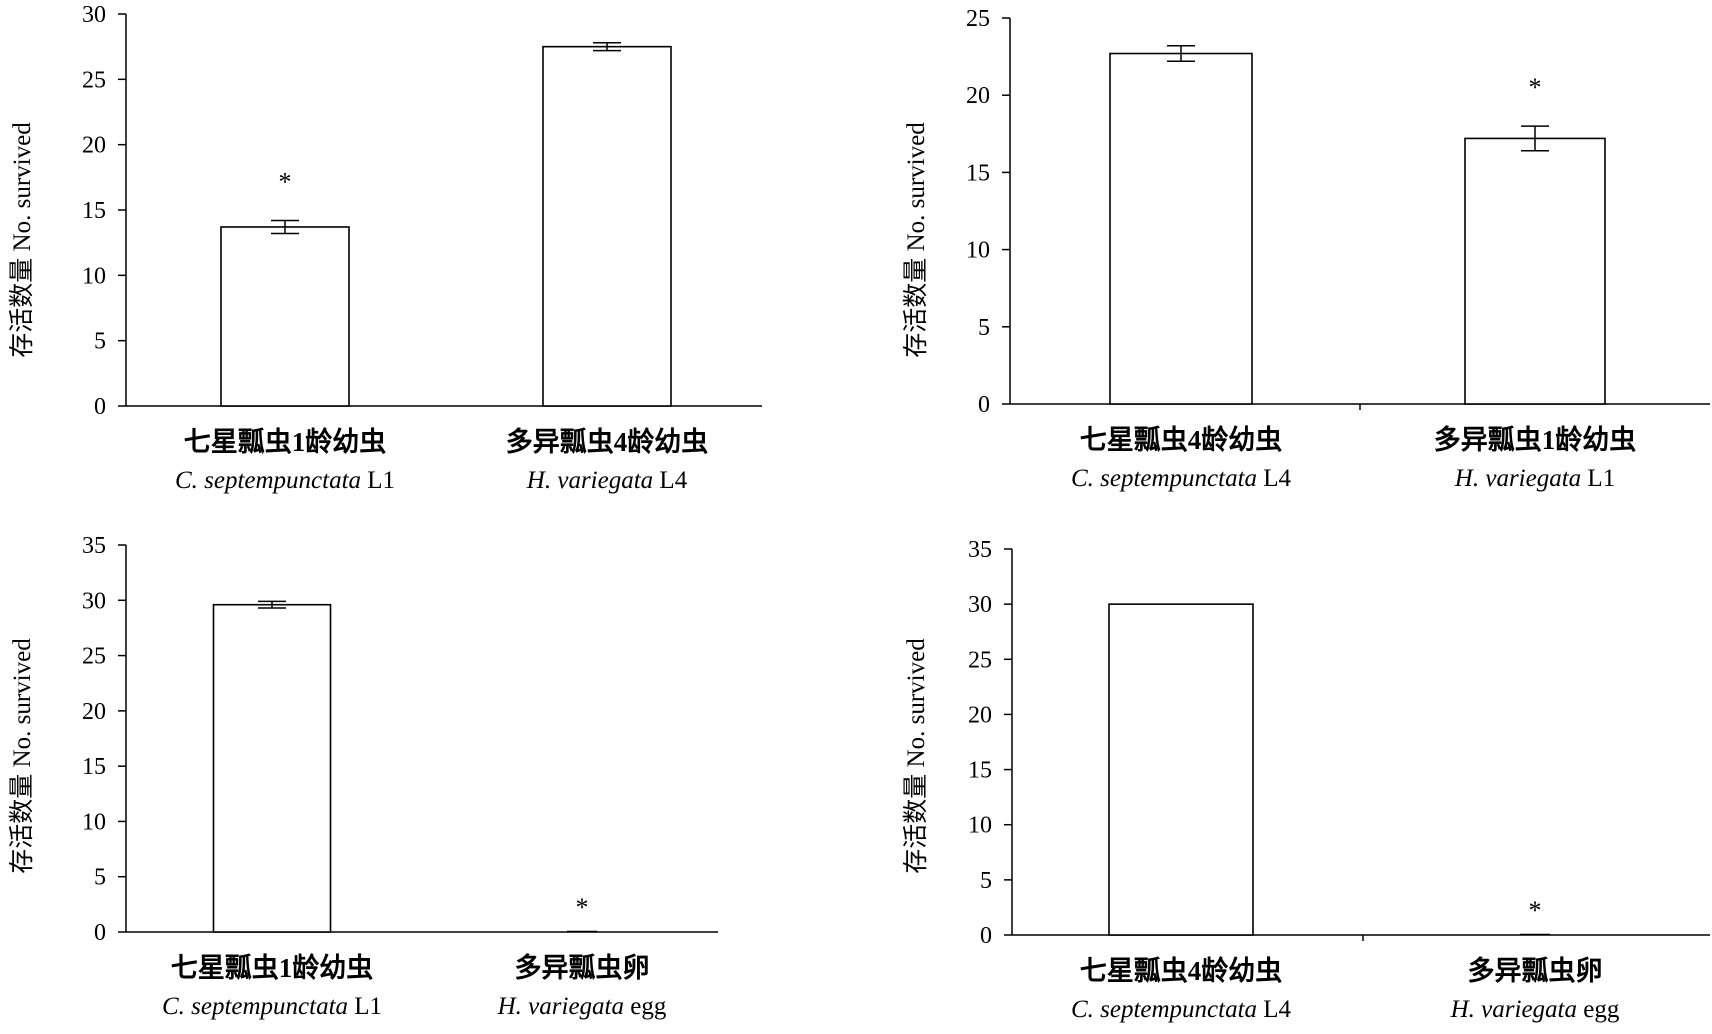  What do you see at coordinates (607, 441) in the screenshot?
I see `x-category-label-chinese: 多异瓢虫4龄幼虫` at bounding box center [607, 441].